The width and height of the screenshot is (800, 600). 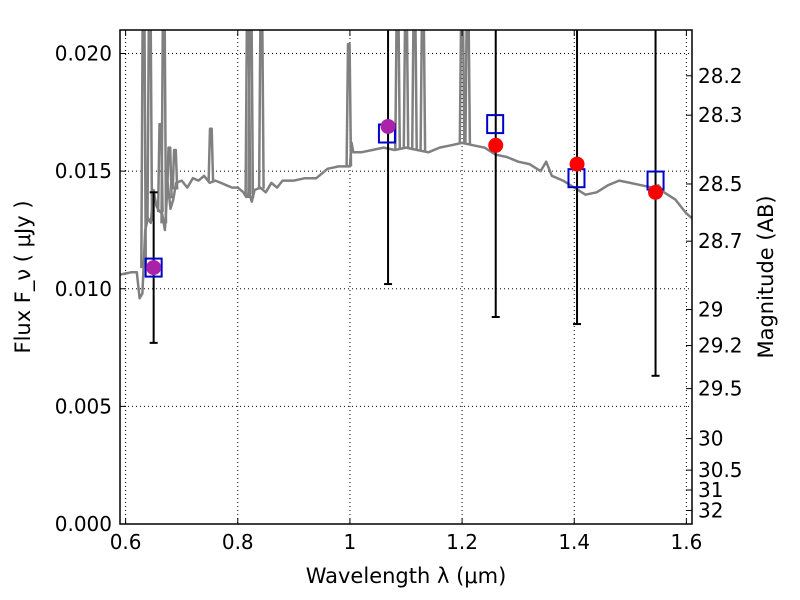 I want to click on y-tick-label: 0.000, so click(x=83, y=524).